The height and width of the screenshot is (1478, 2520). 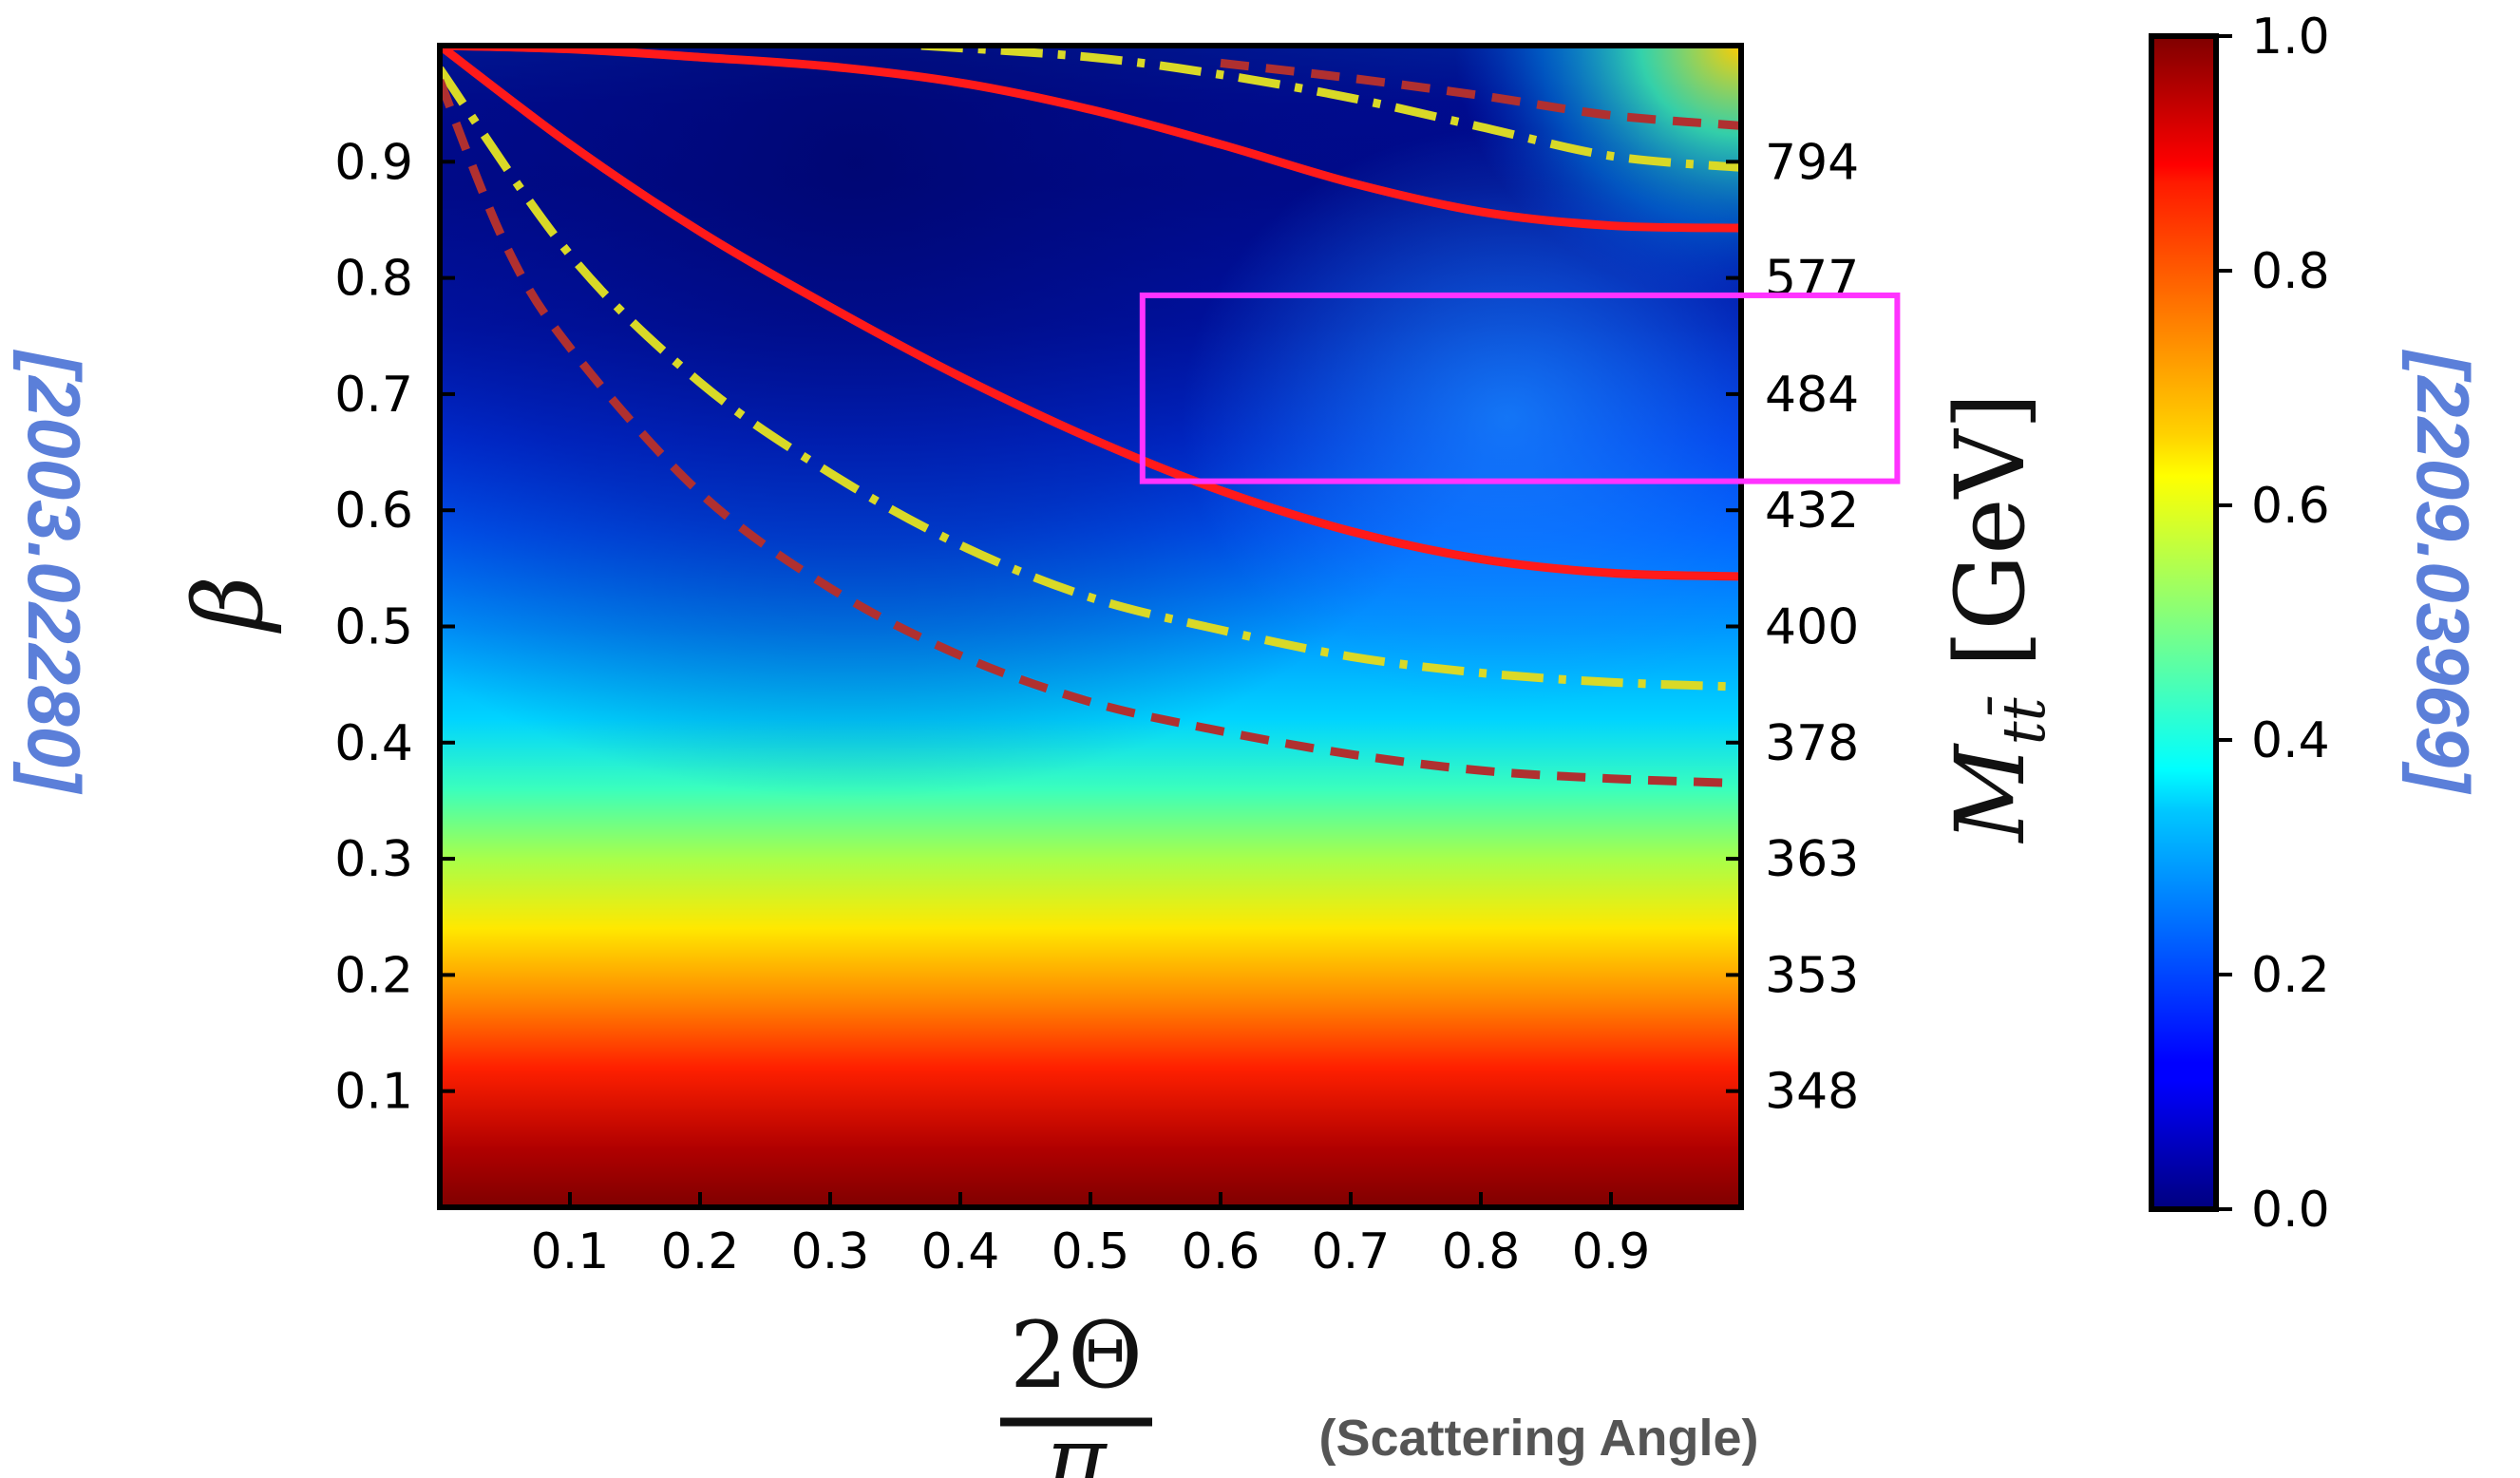 What do you see at coordinates (373, 859) in the screenshot?
I see `y-tick-label: 0.3` at bounding box center [373, 859].